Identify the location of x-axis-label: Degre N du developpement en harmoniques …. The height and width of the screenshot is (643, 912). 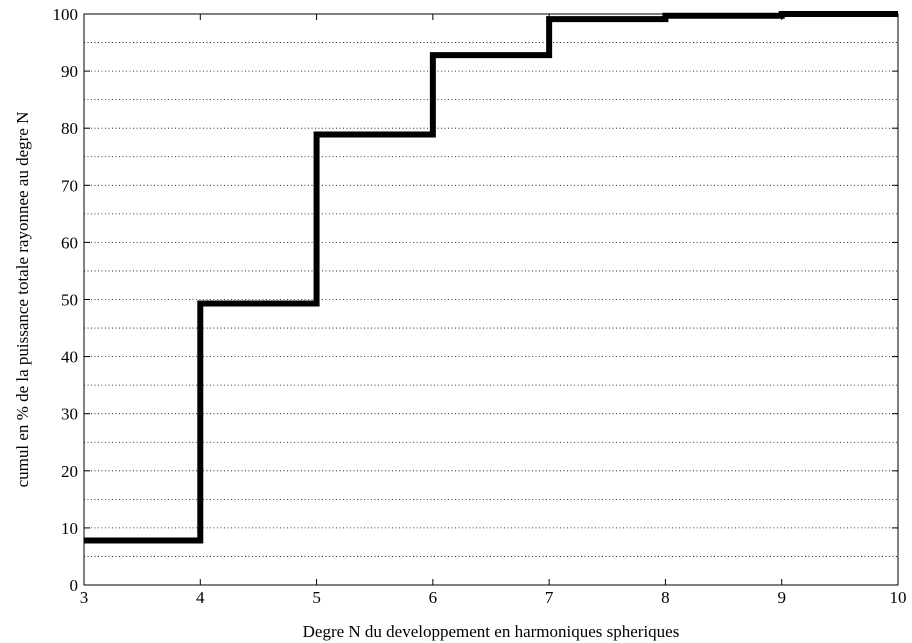
(491, 631).